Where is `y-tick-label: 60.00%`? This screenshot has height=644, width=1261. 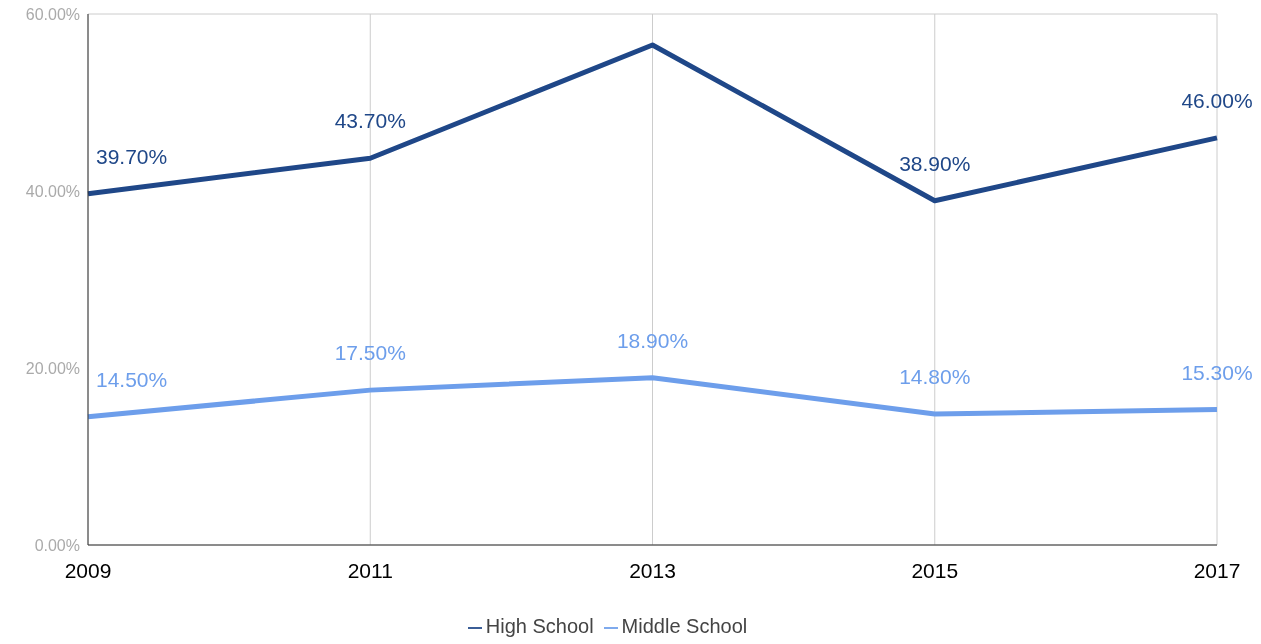 y-tick-label: 60.00% is located at coordinates (52, 14).